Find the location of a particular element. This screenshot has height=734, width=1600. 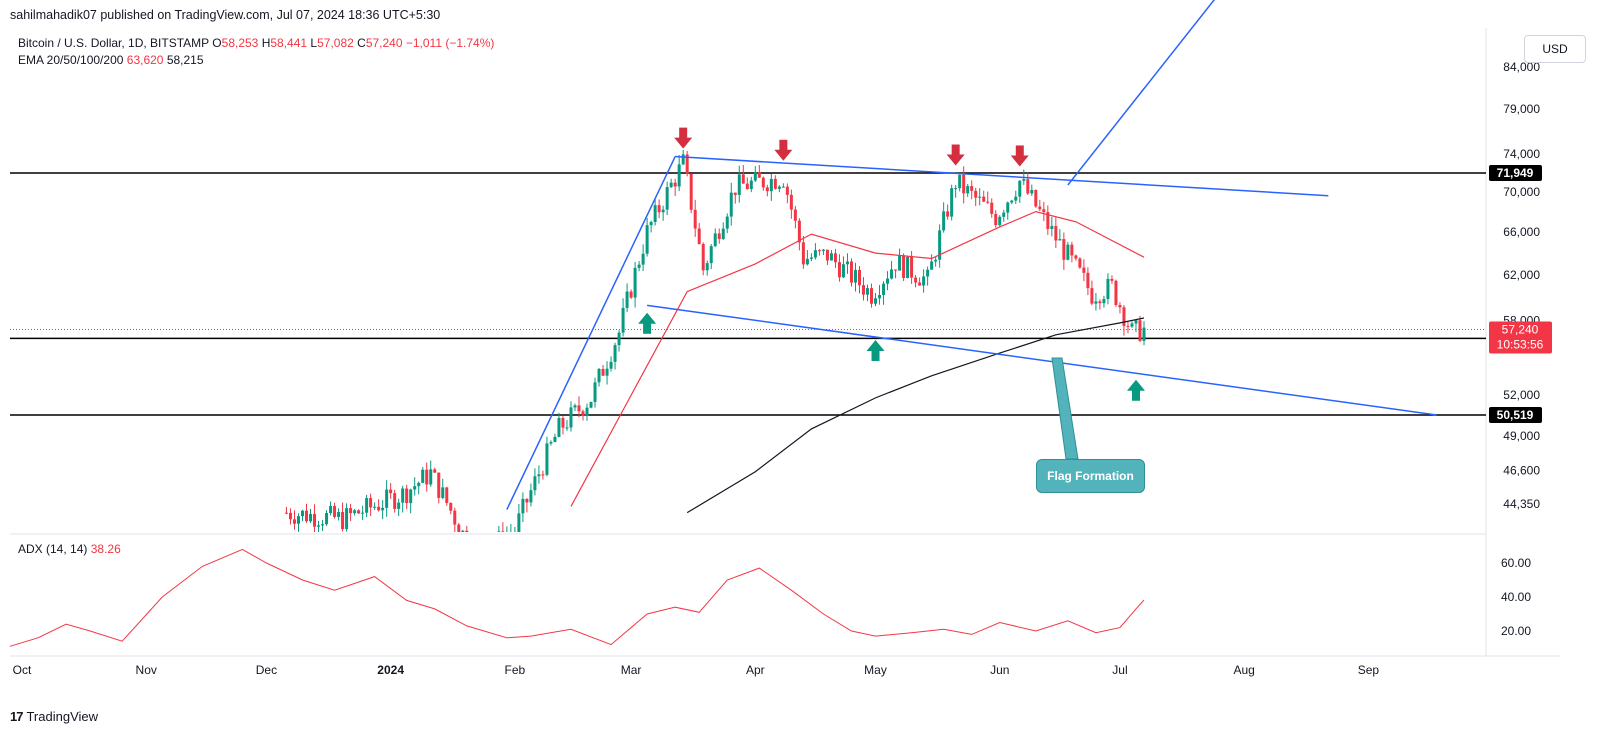

x-tick-label: Feb is located at coordinates (515, 670).